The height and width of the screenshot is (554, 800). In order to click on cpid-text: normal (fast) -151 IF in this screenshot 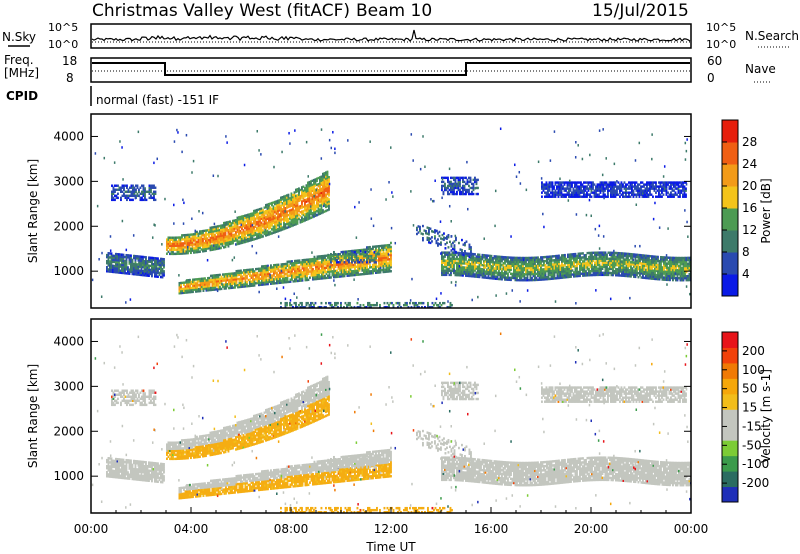, I will do `click(157, 100)`.